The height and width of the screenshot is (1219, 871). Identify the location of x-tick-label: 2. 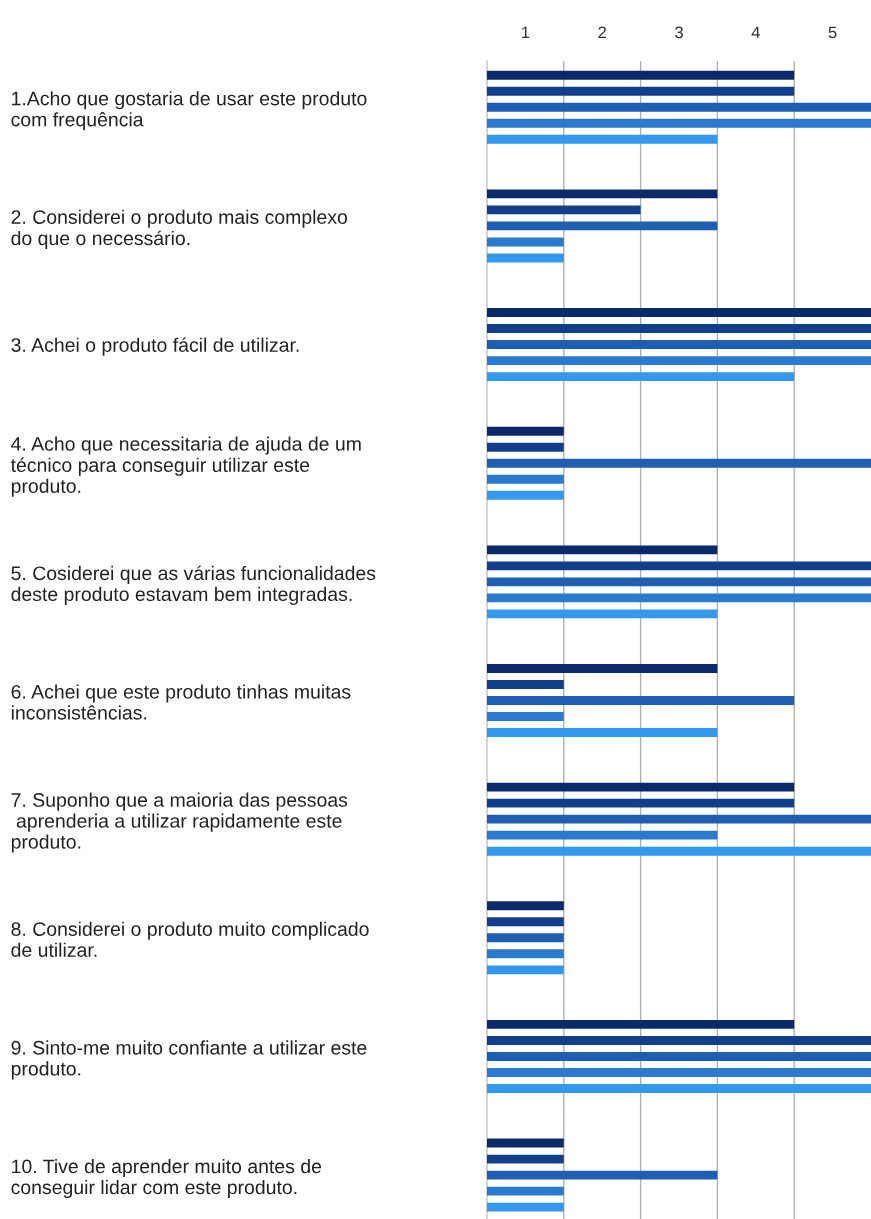
(602, 32).